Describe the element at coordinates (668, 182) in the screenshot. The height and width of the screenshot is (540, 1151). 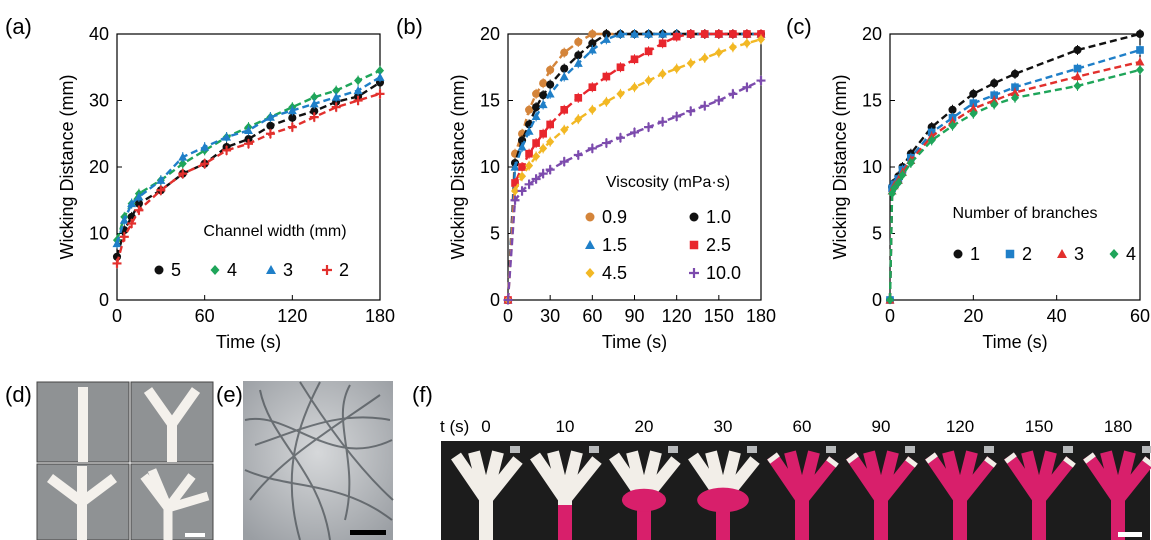
I see `legend-title: Viscosity (mPa·s)` at that location.